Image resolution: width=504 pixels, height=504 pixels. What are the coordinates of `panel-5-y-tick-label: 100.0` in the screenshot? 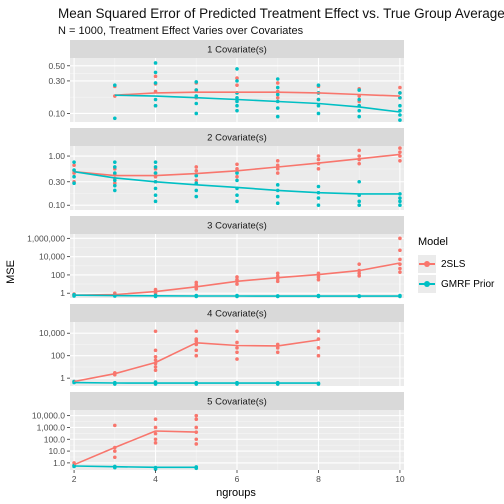 It's located at (55, 439).